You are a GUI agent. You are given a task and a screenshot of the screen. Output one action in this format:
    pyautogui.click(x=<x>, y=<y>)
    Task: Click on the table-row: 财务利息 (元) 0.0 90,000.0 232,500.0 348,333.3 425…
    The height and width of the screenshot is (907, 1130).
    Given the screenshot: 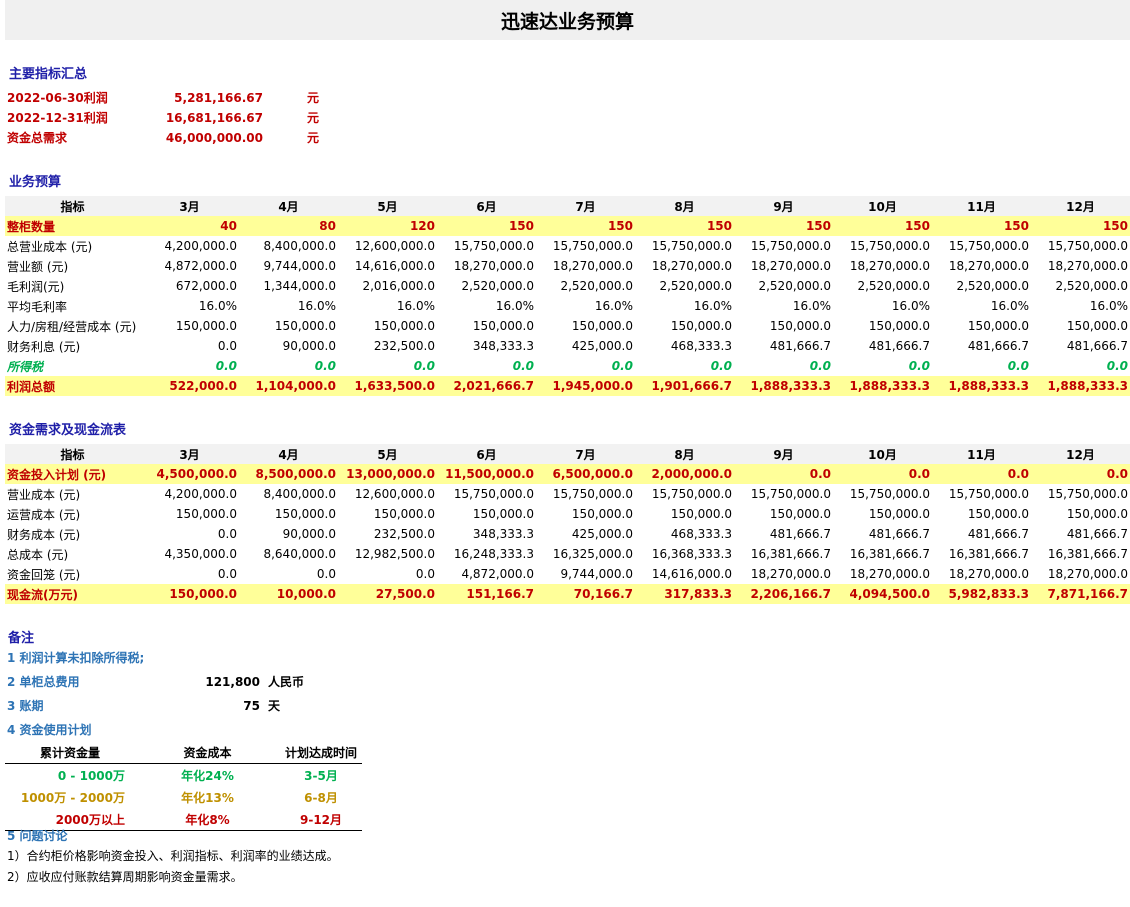 What is the action you would take?
    pyautogui.click(x=567, y=346)
    